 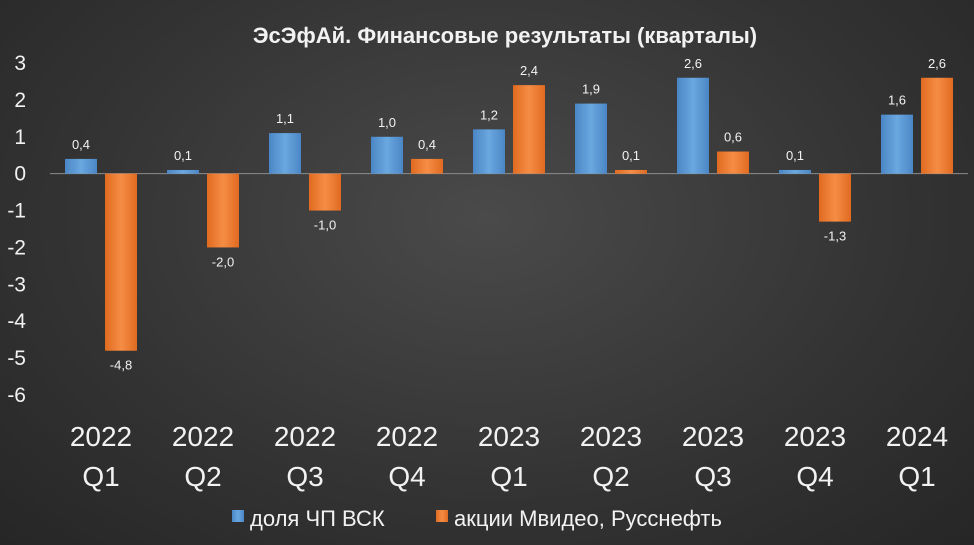 I want to click on y-tick-label: -2, so click(x=16, y=247).